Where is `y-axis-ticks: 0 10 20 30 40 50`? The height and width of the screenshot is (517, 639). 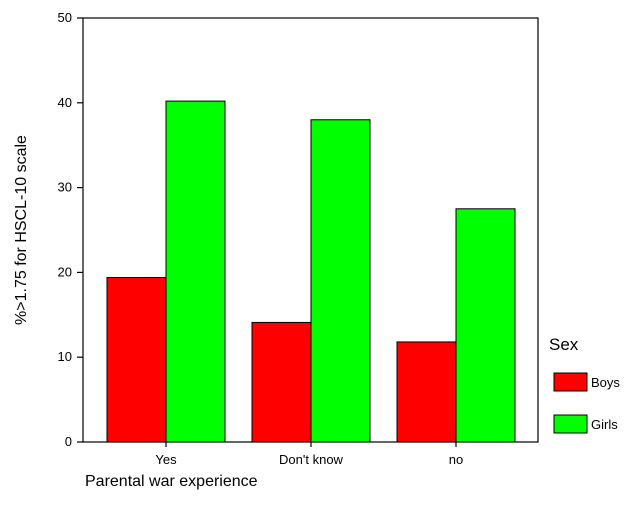 y-axis-ticks: 0 10 20 30 40 50 is located at coordinates (70, 229).